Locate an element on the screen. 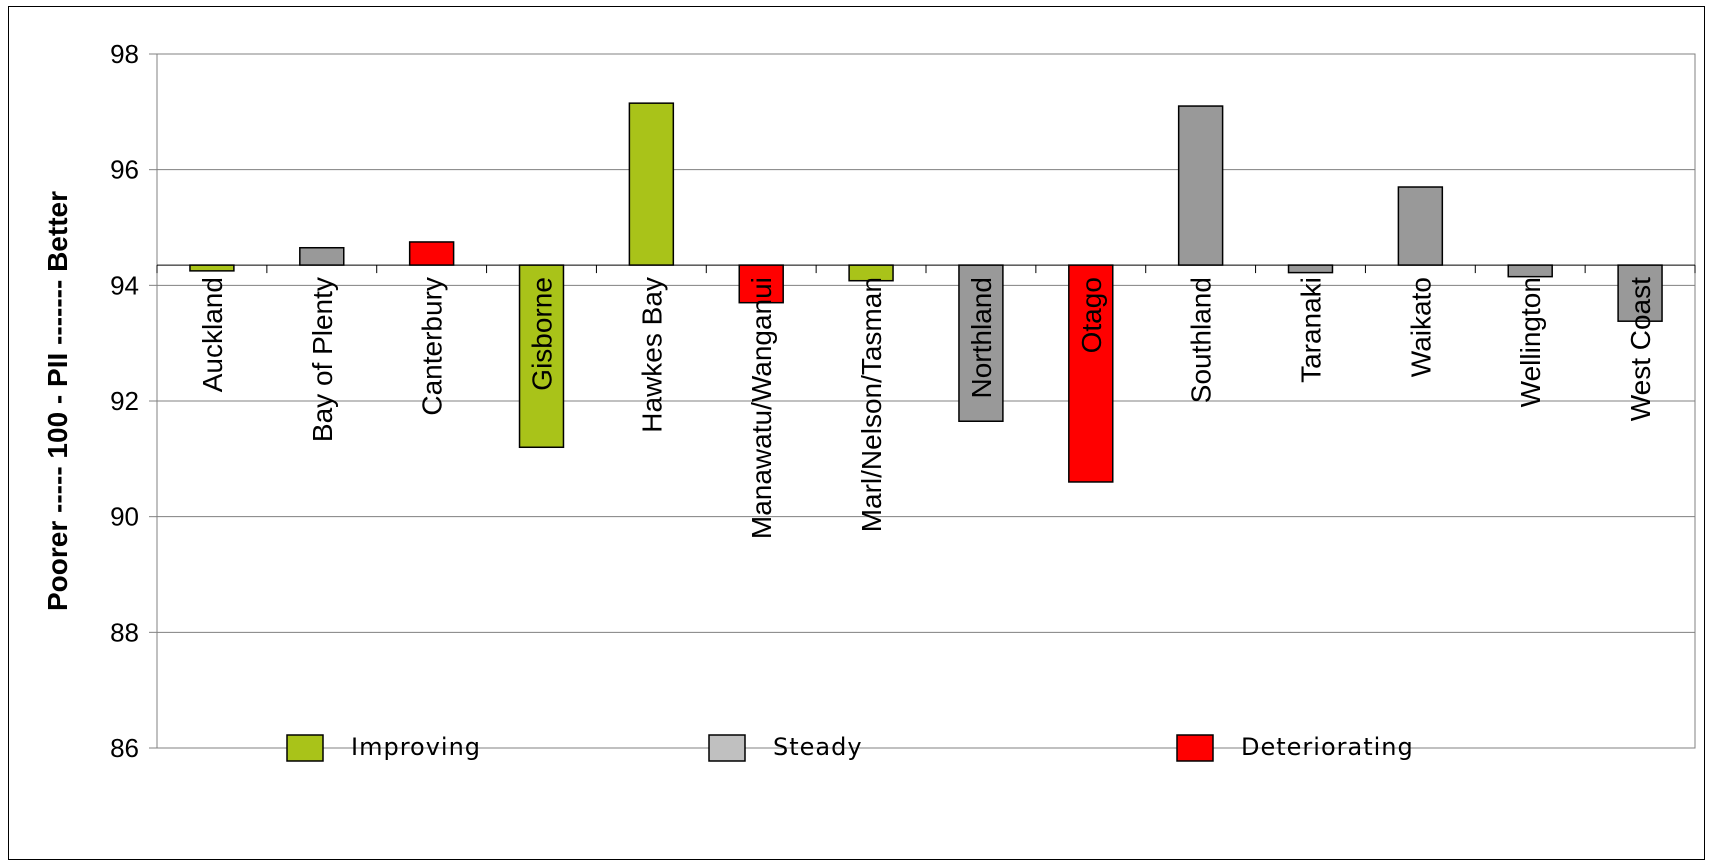 The height and width of the screenshot is (868, 1715). category-label: Hawkes Bay is located at coordinates (651, 355).